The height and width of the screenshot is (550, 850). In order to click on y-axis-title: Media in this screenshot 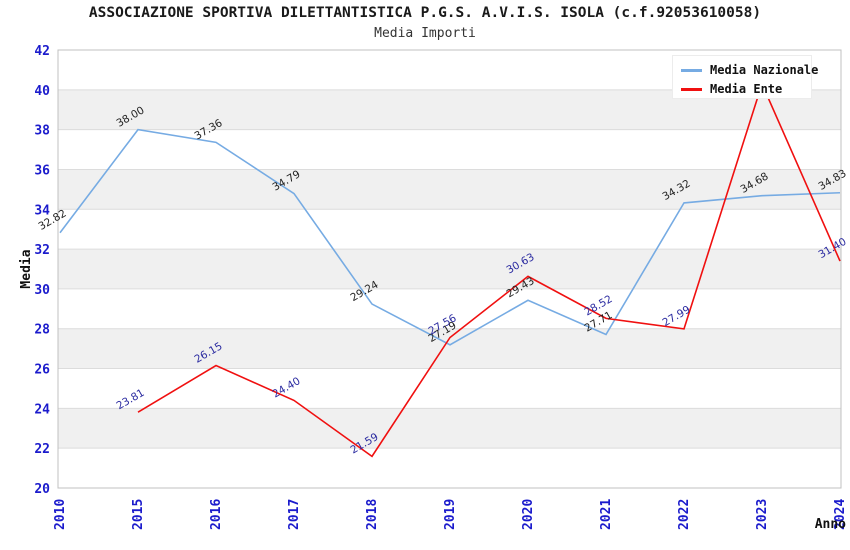, I will do `click(26, 268)`.